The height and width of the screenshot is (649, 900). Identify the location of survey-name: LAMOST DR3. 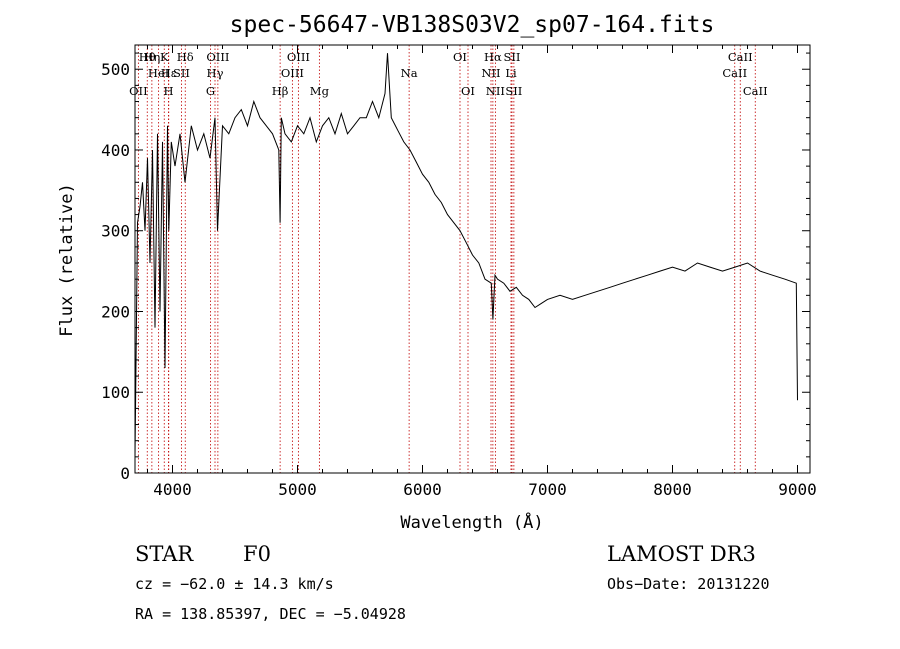
(681, 554).